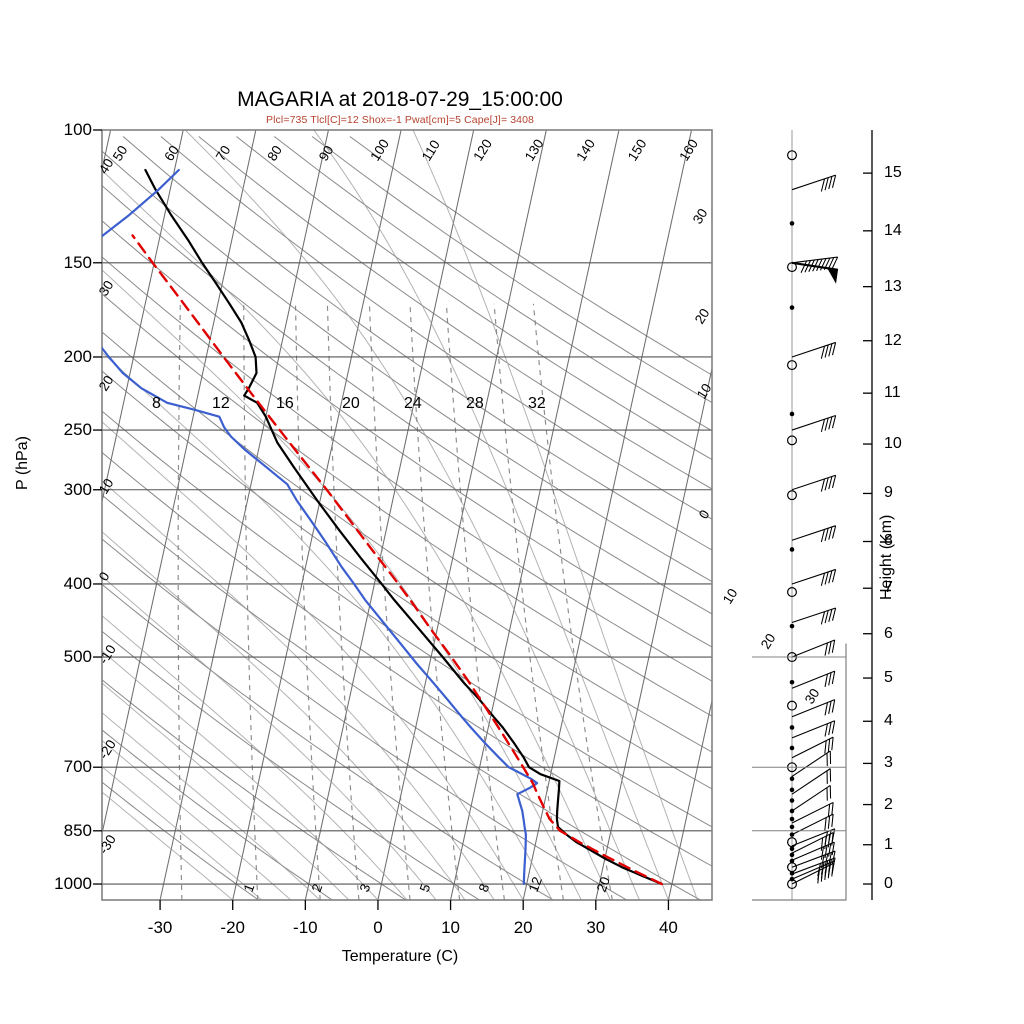 This screenshot has height=1024, width=1024. I want to click on moist-adiabat-label: 12, so click(221, 403).